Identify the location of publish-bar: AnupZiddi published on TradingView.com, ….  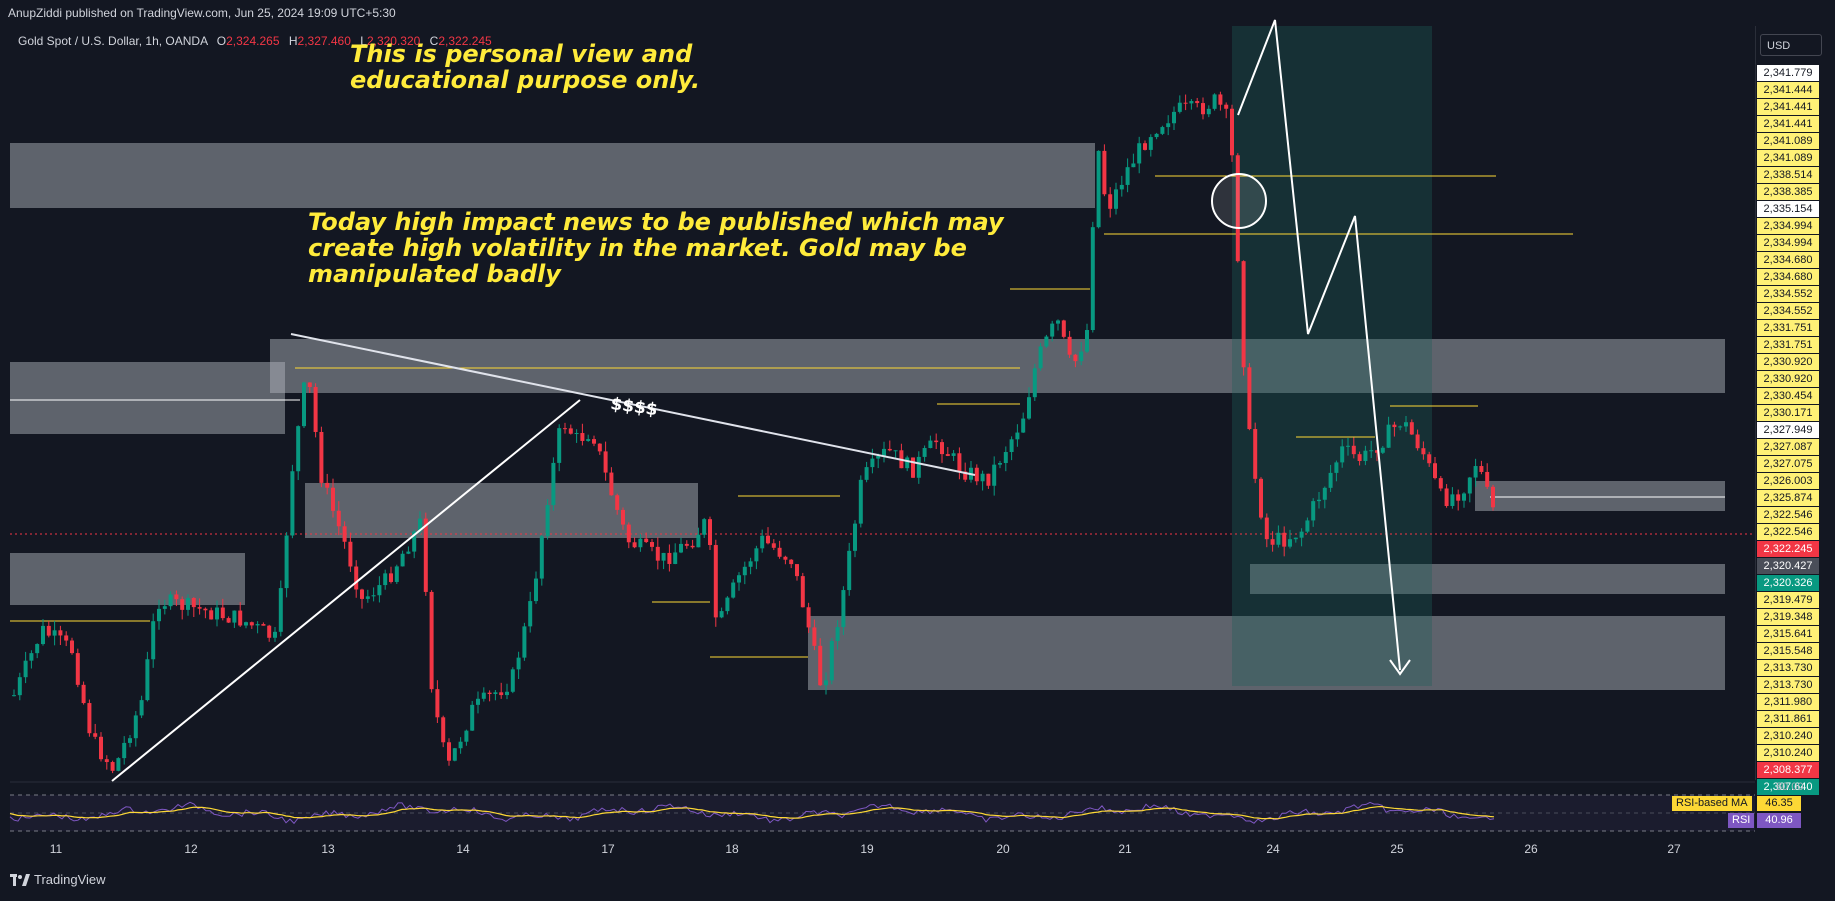
(917, 13).